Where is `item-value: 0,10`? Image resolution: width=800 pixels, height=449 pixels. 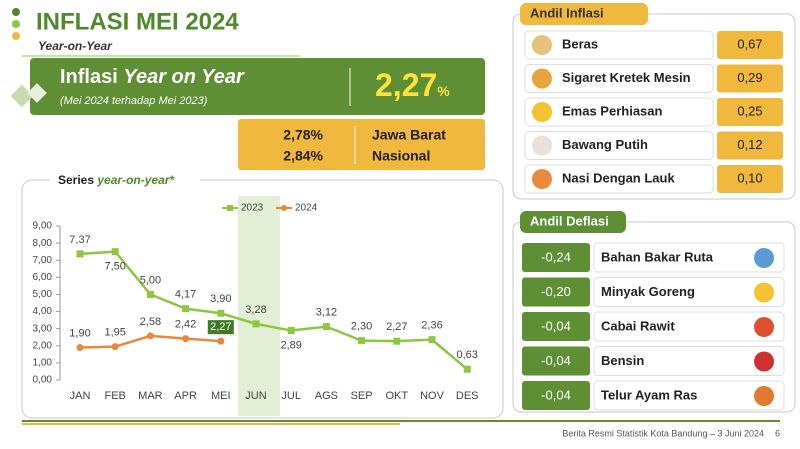
item-value: 0,10 is located at coordinates (749, 177).